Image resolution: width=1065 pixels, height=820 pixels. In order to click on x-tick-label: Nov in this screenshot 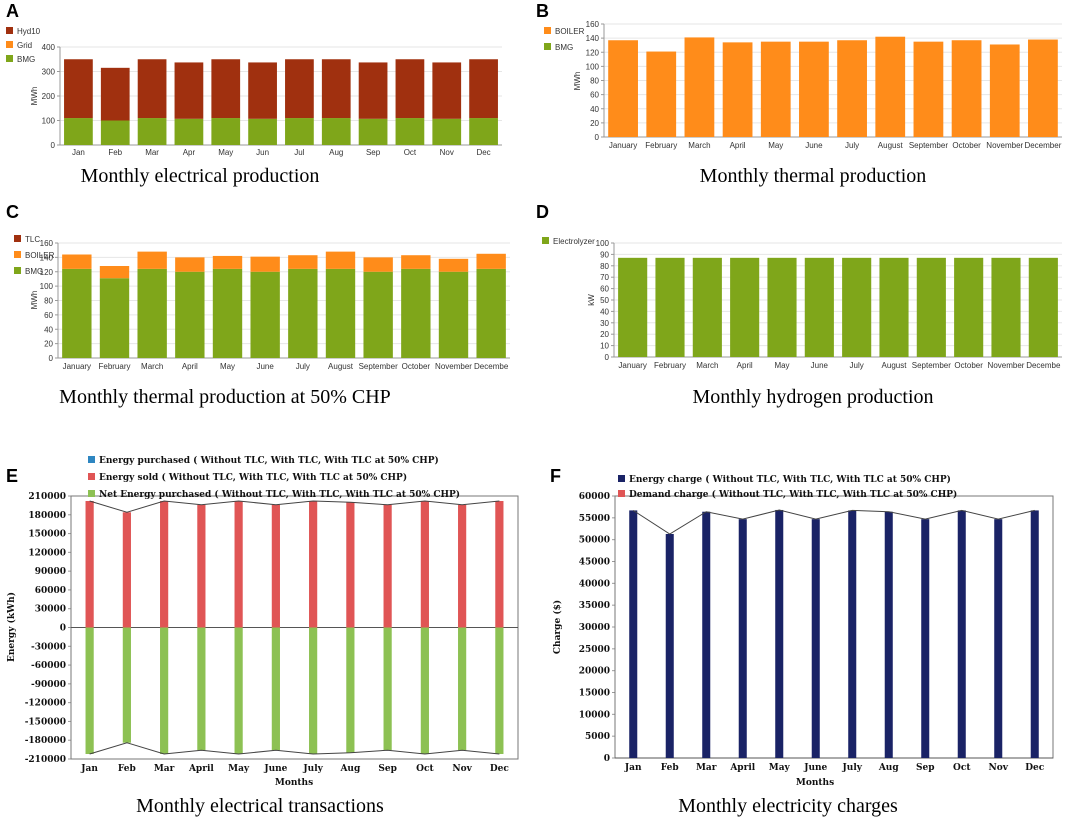, I will do `click(999, 768)`.